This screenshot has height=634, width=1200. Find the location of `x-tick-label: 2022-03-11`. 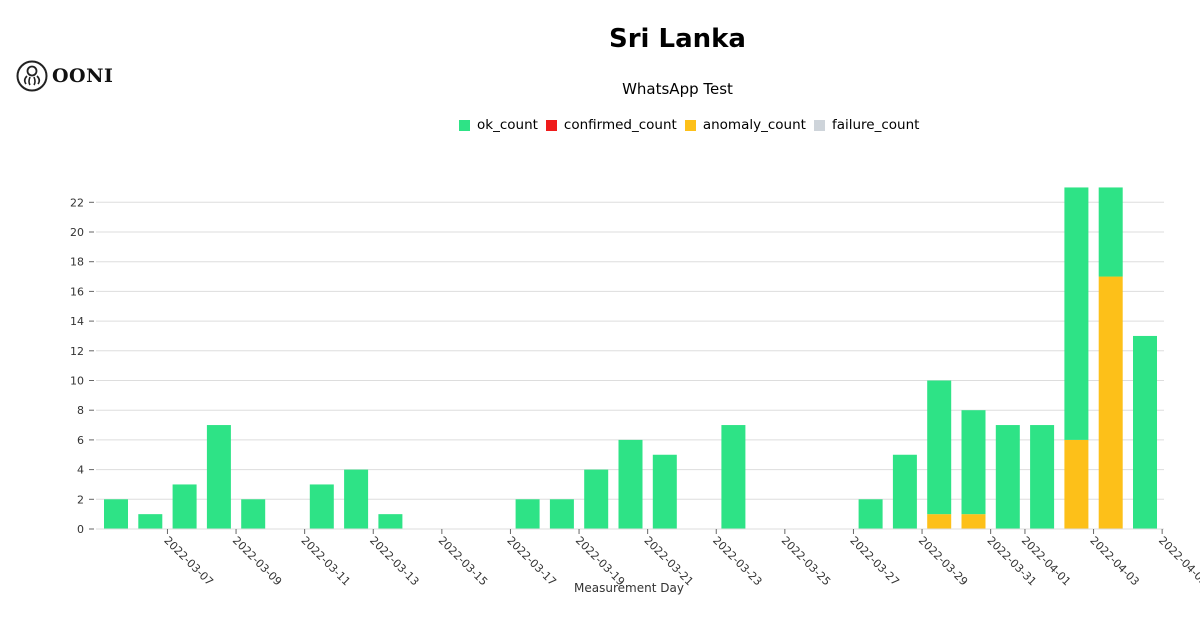

x-tick-label: 2022-03-11 is located at coordinates (326, 561).